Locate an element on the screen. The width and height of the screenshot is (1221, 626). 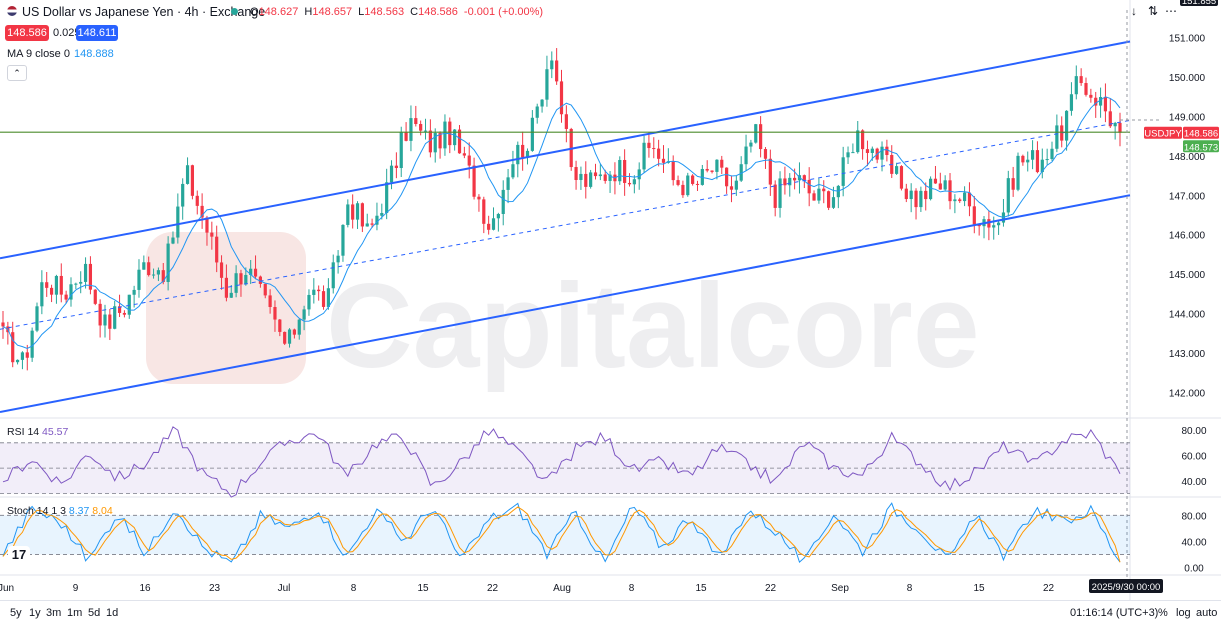
stoch-pane: 80.00 40.00 0.00 is located at coordinates (603, 538).